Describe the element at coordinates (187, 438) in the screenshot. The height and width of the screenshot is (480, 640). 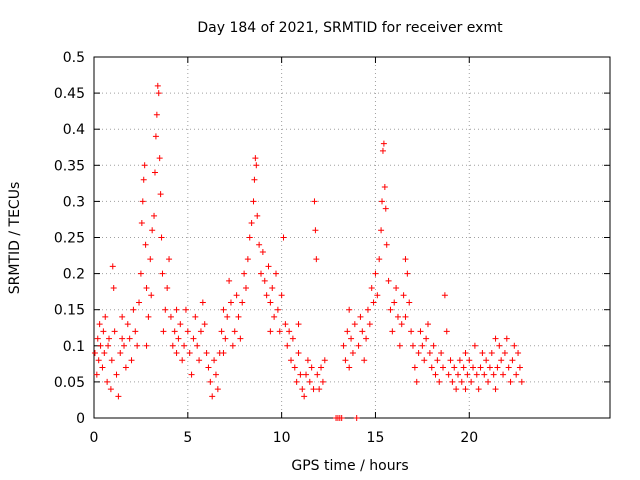
I see `x-tick-label: 5` at that location.